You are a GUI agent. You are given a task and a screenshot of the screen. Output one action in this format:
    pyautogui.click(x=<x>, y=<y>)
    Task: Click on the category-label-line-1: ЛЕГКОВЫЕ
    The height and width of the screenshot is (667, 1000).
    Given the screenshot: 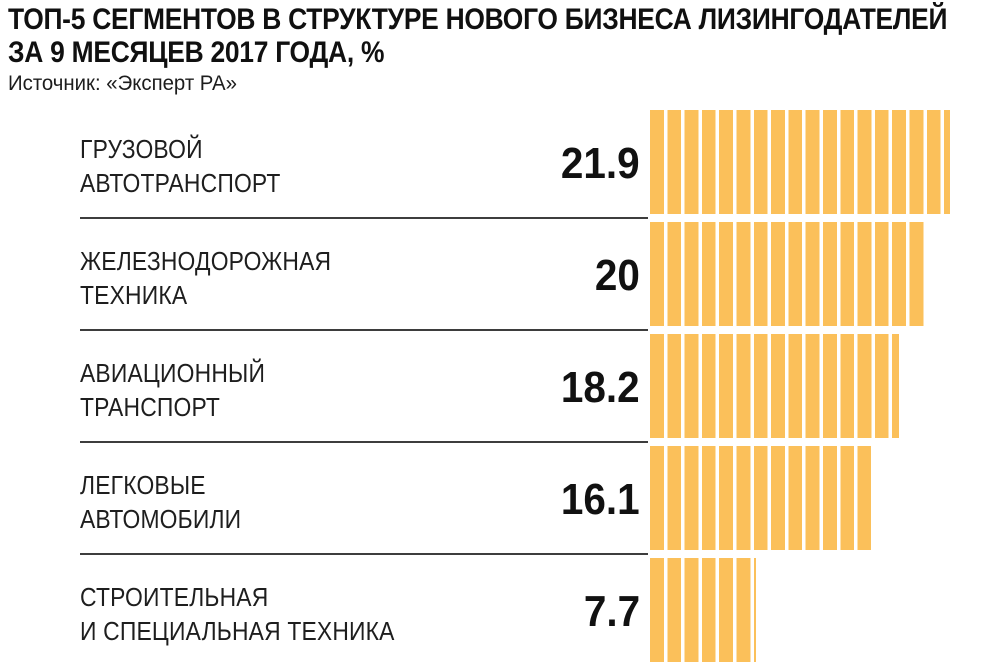 What is the action you would take?
    pyautogui.click(x=143, y=485)
    